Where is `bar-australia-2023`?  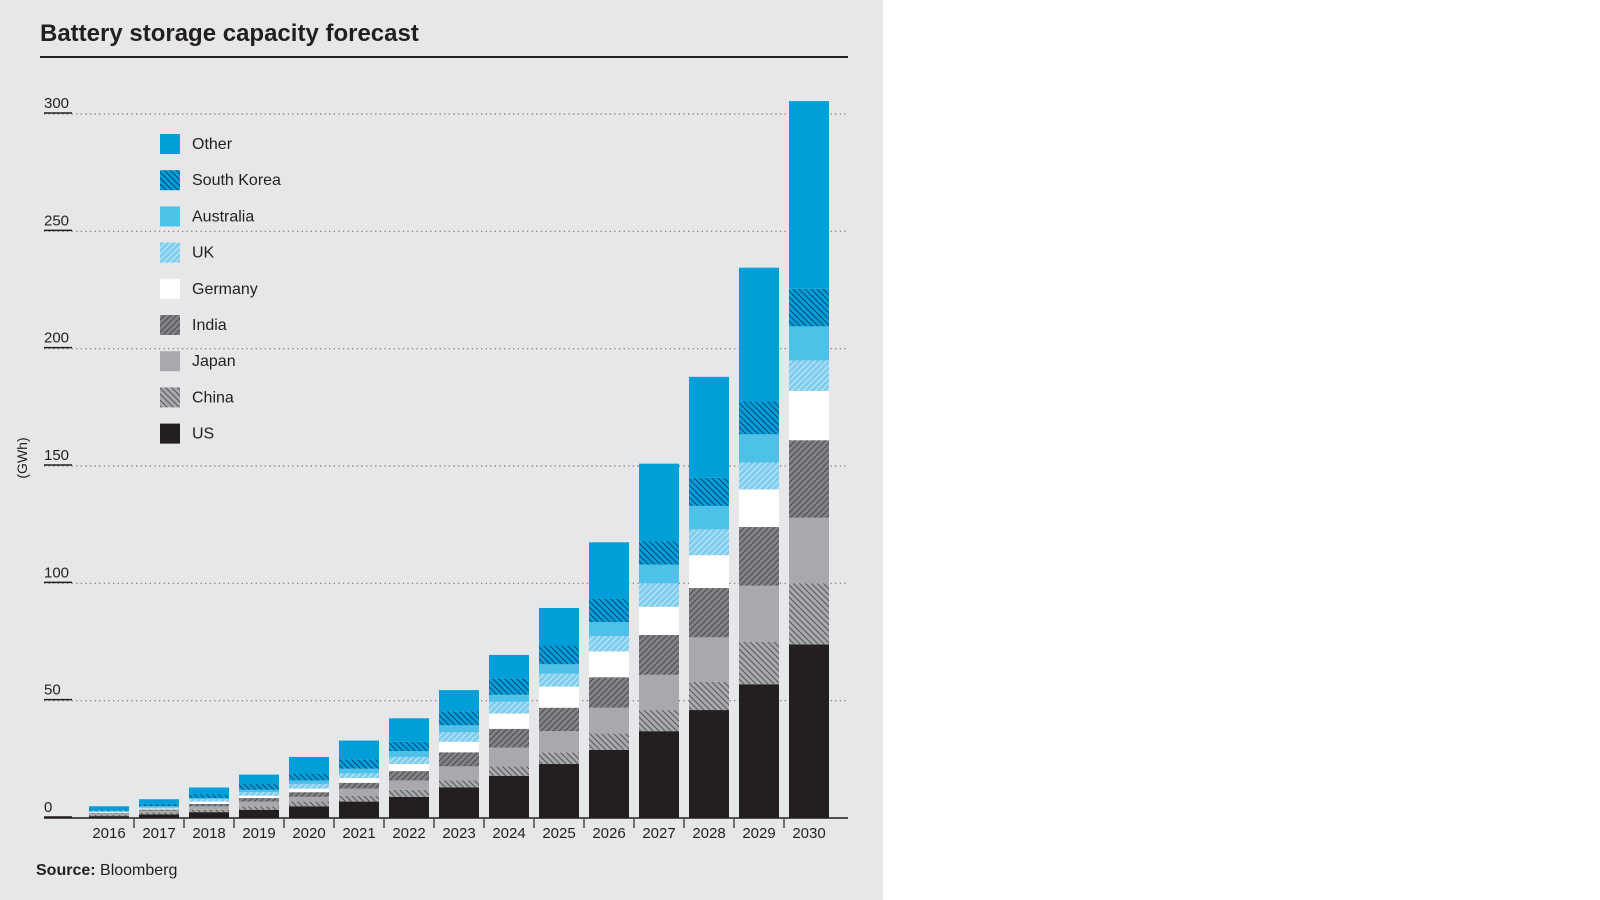 bar-australia-2023 is located at coordinates (459, 729).